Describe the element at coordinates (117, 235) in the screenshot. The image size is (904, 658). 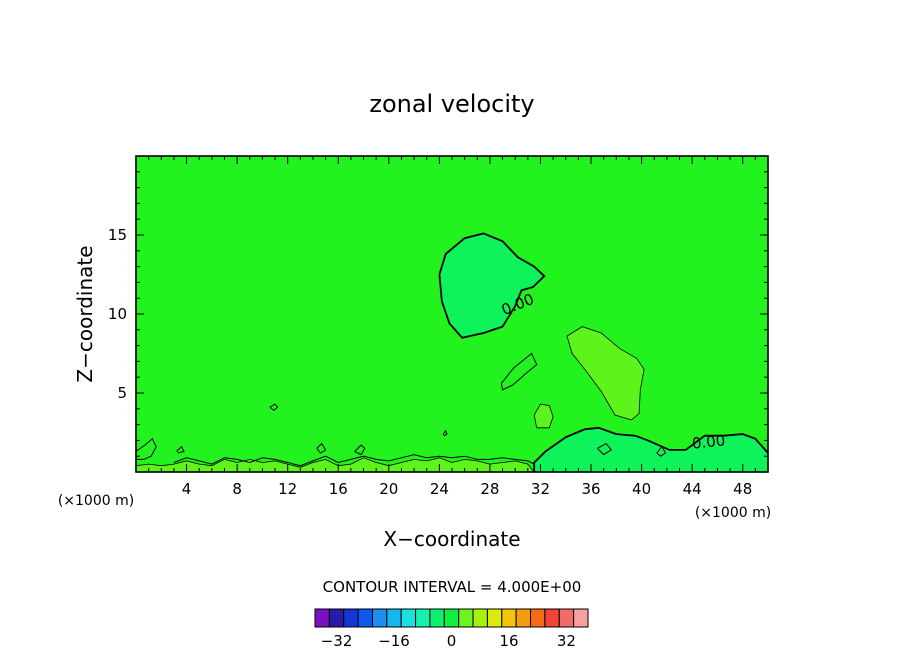
I see `y-tick-label: 15` at that location.